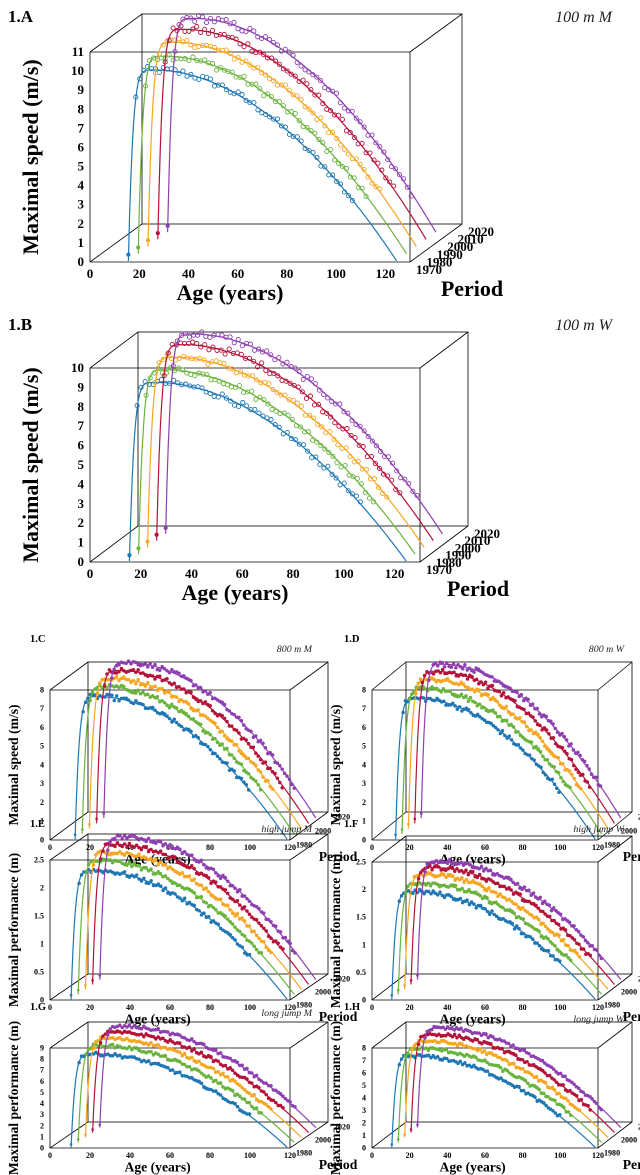 The image size is (640, 1175). I want to click on period-tick-label: 2000, so click(629, 991).